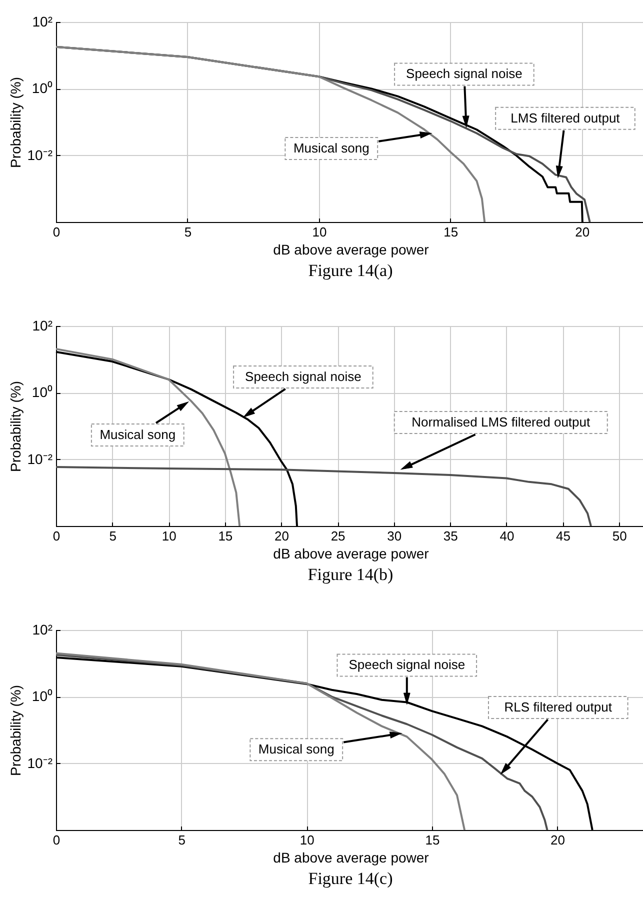  I want to click on annotation: LMS filtered output, so click(565, 118).